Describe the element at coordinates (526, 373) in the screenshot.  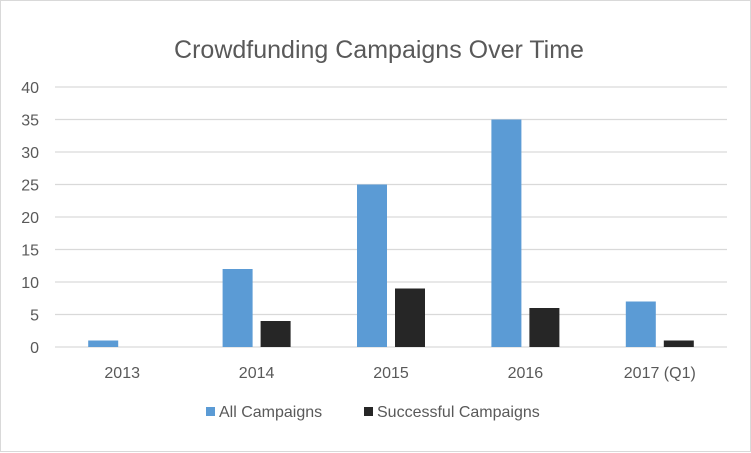
I see `x-tick-label: 2016` at that location.